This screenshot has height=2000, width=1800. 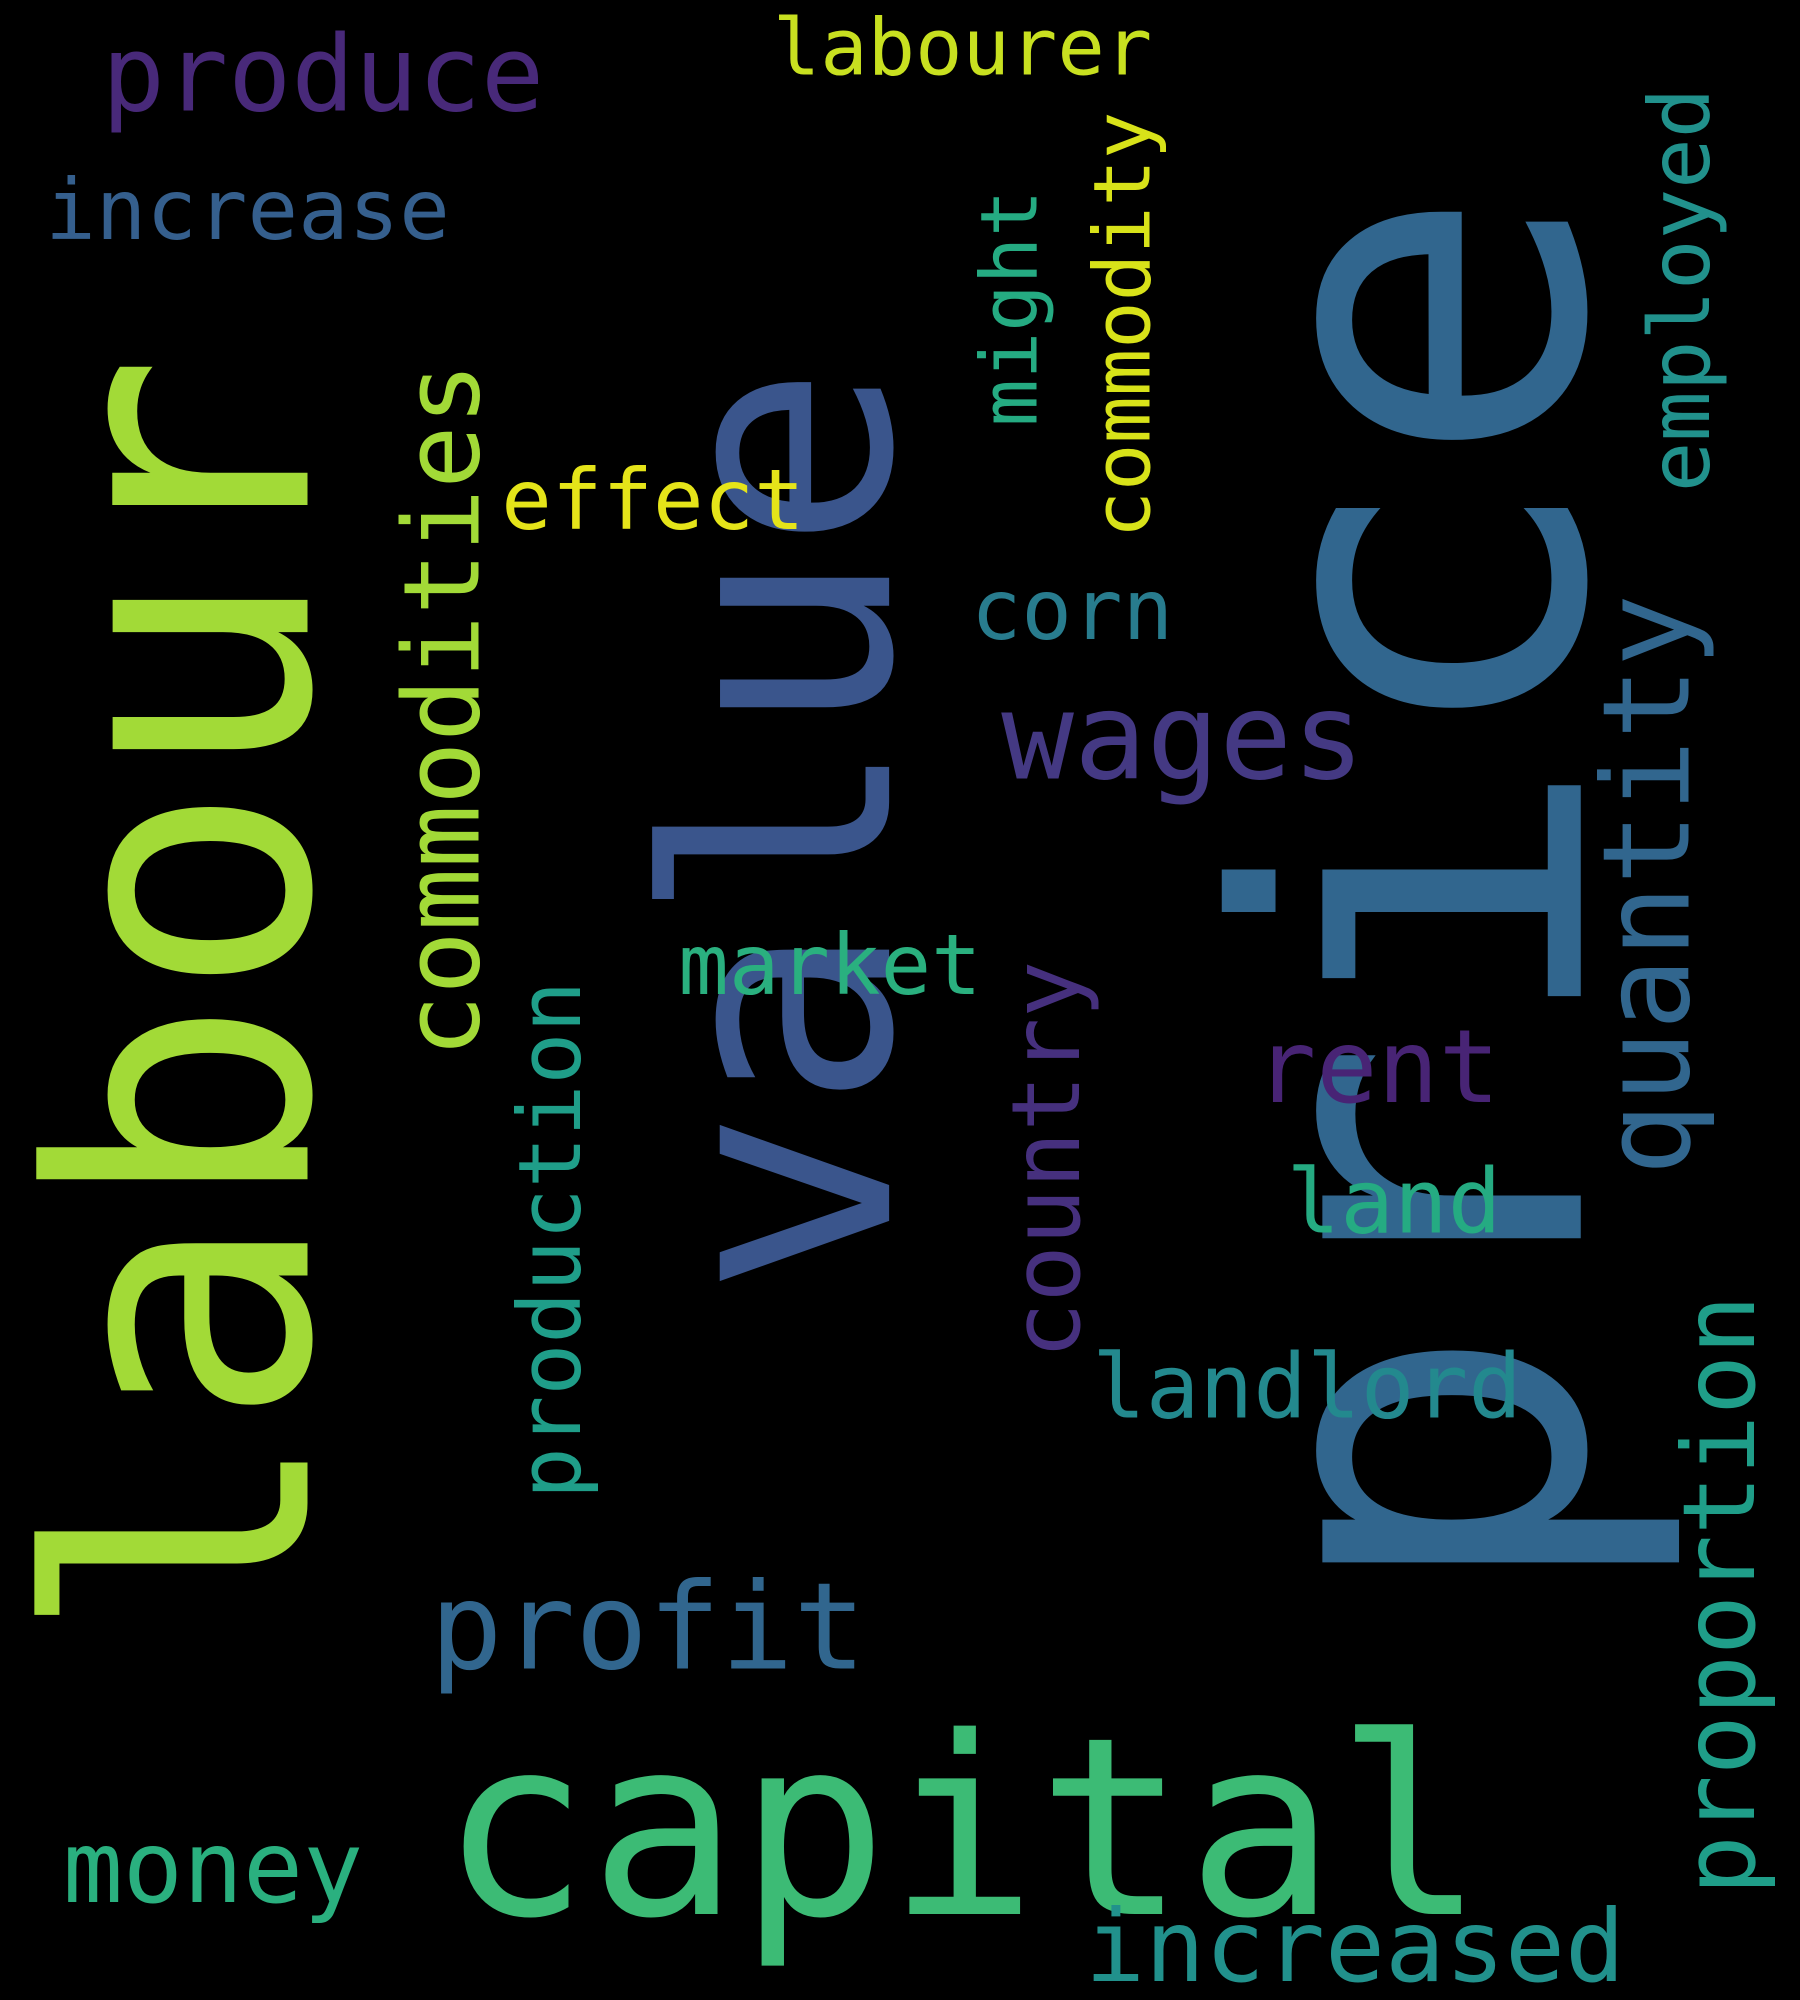 I want to click on word-proportion: proportion, so click(x=1719, y=1595).